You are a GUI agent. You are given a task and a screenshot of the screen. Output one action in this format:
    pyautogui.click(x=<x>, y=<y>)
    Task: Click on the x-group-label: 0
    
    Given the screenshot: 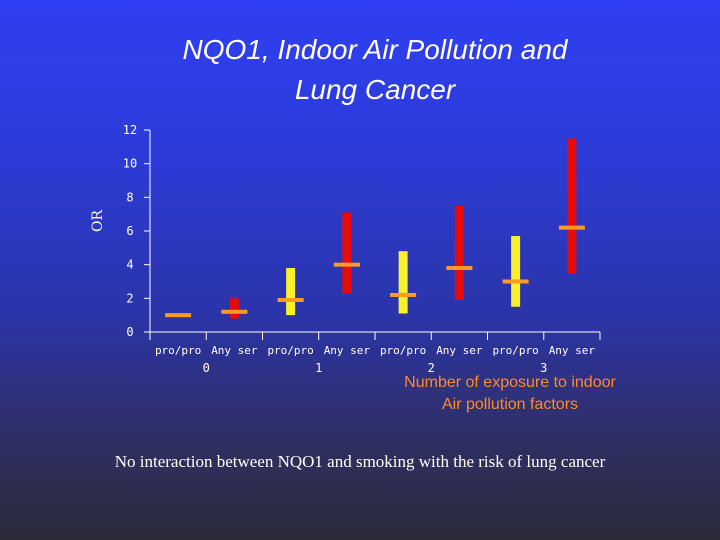 What is the action you would take?
    pyautogui.click(x=206, y=368)
    